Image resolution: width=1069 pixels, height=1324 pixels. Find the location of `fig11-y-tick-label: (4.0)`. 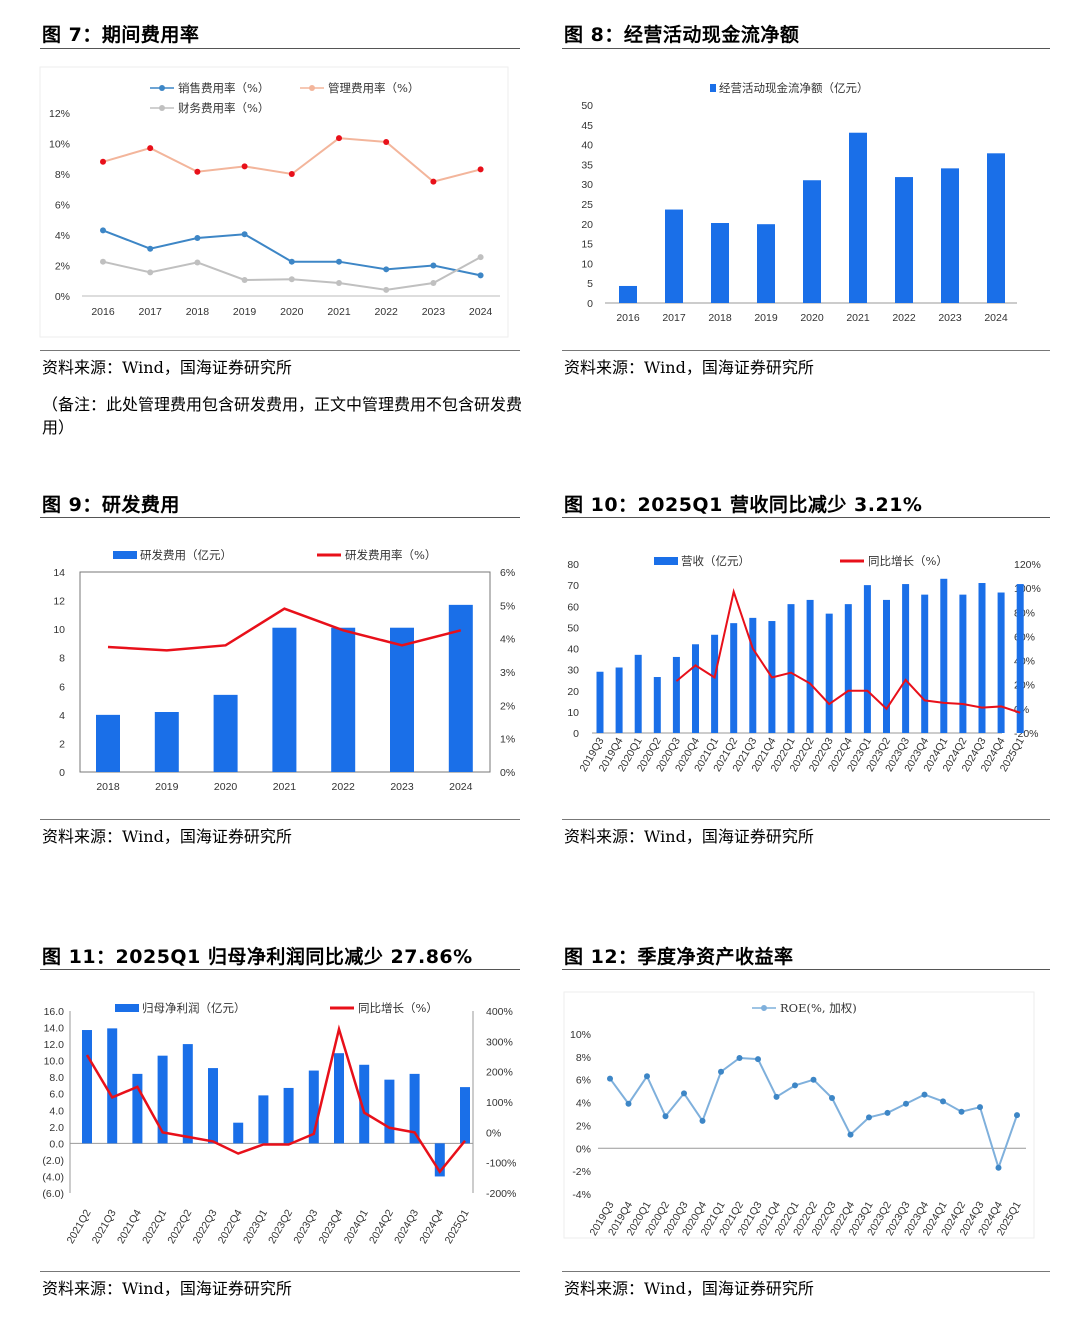

fig11-y-tick-label: (4.0) is located at coordinates (53, 1177).